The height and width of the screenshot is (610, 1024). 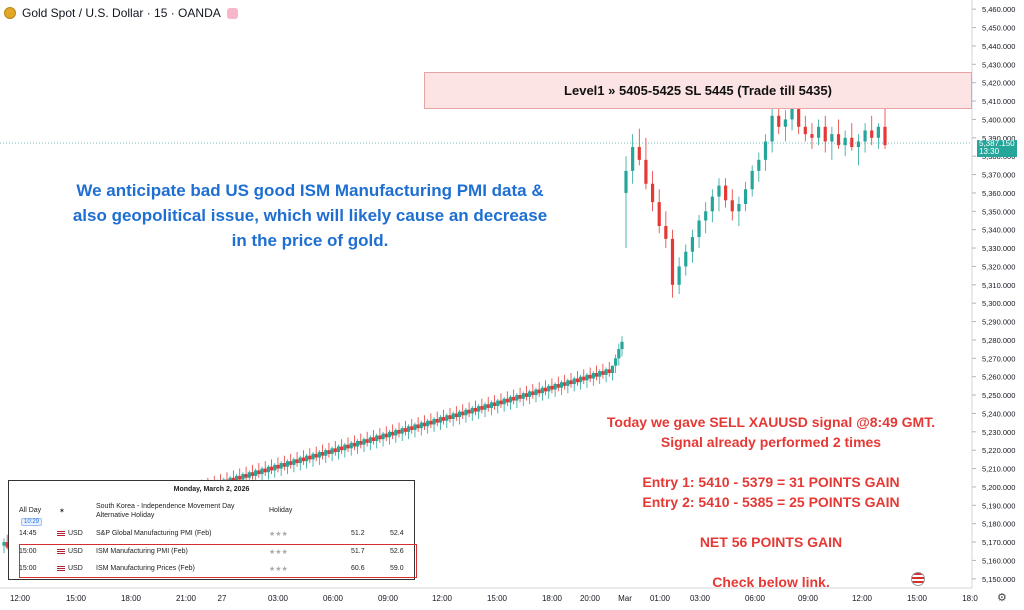 What do you see at coordinates (918, 579) in the screenshot?
I see `us-flag-marker-icon` at bounding box center [918, 579].